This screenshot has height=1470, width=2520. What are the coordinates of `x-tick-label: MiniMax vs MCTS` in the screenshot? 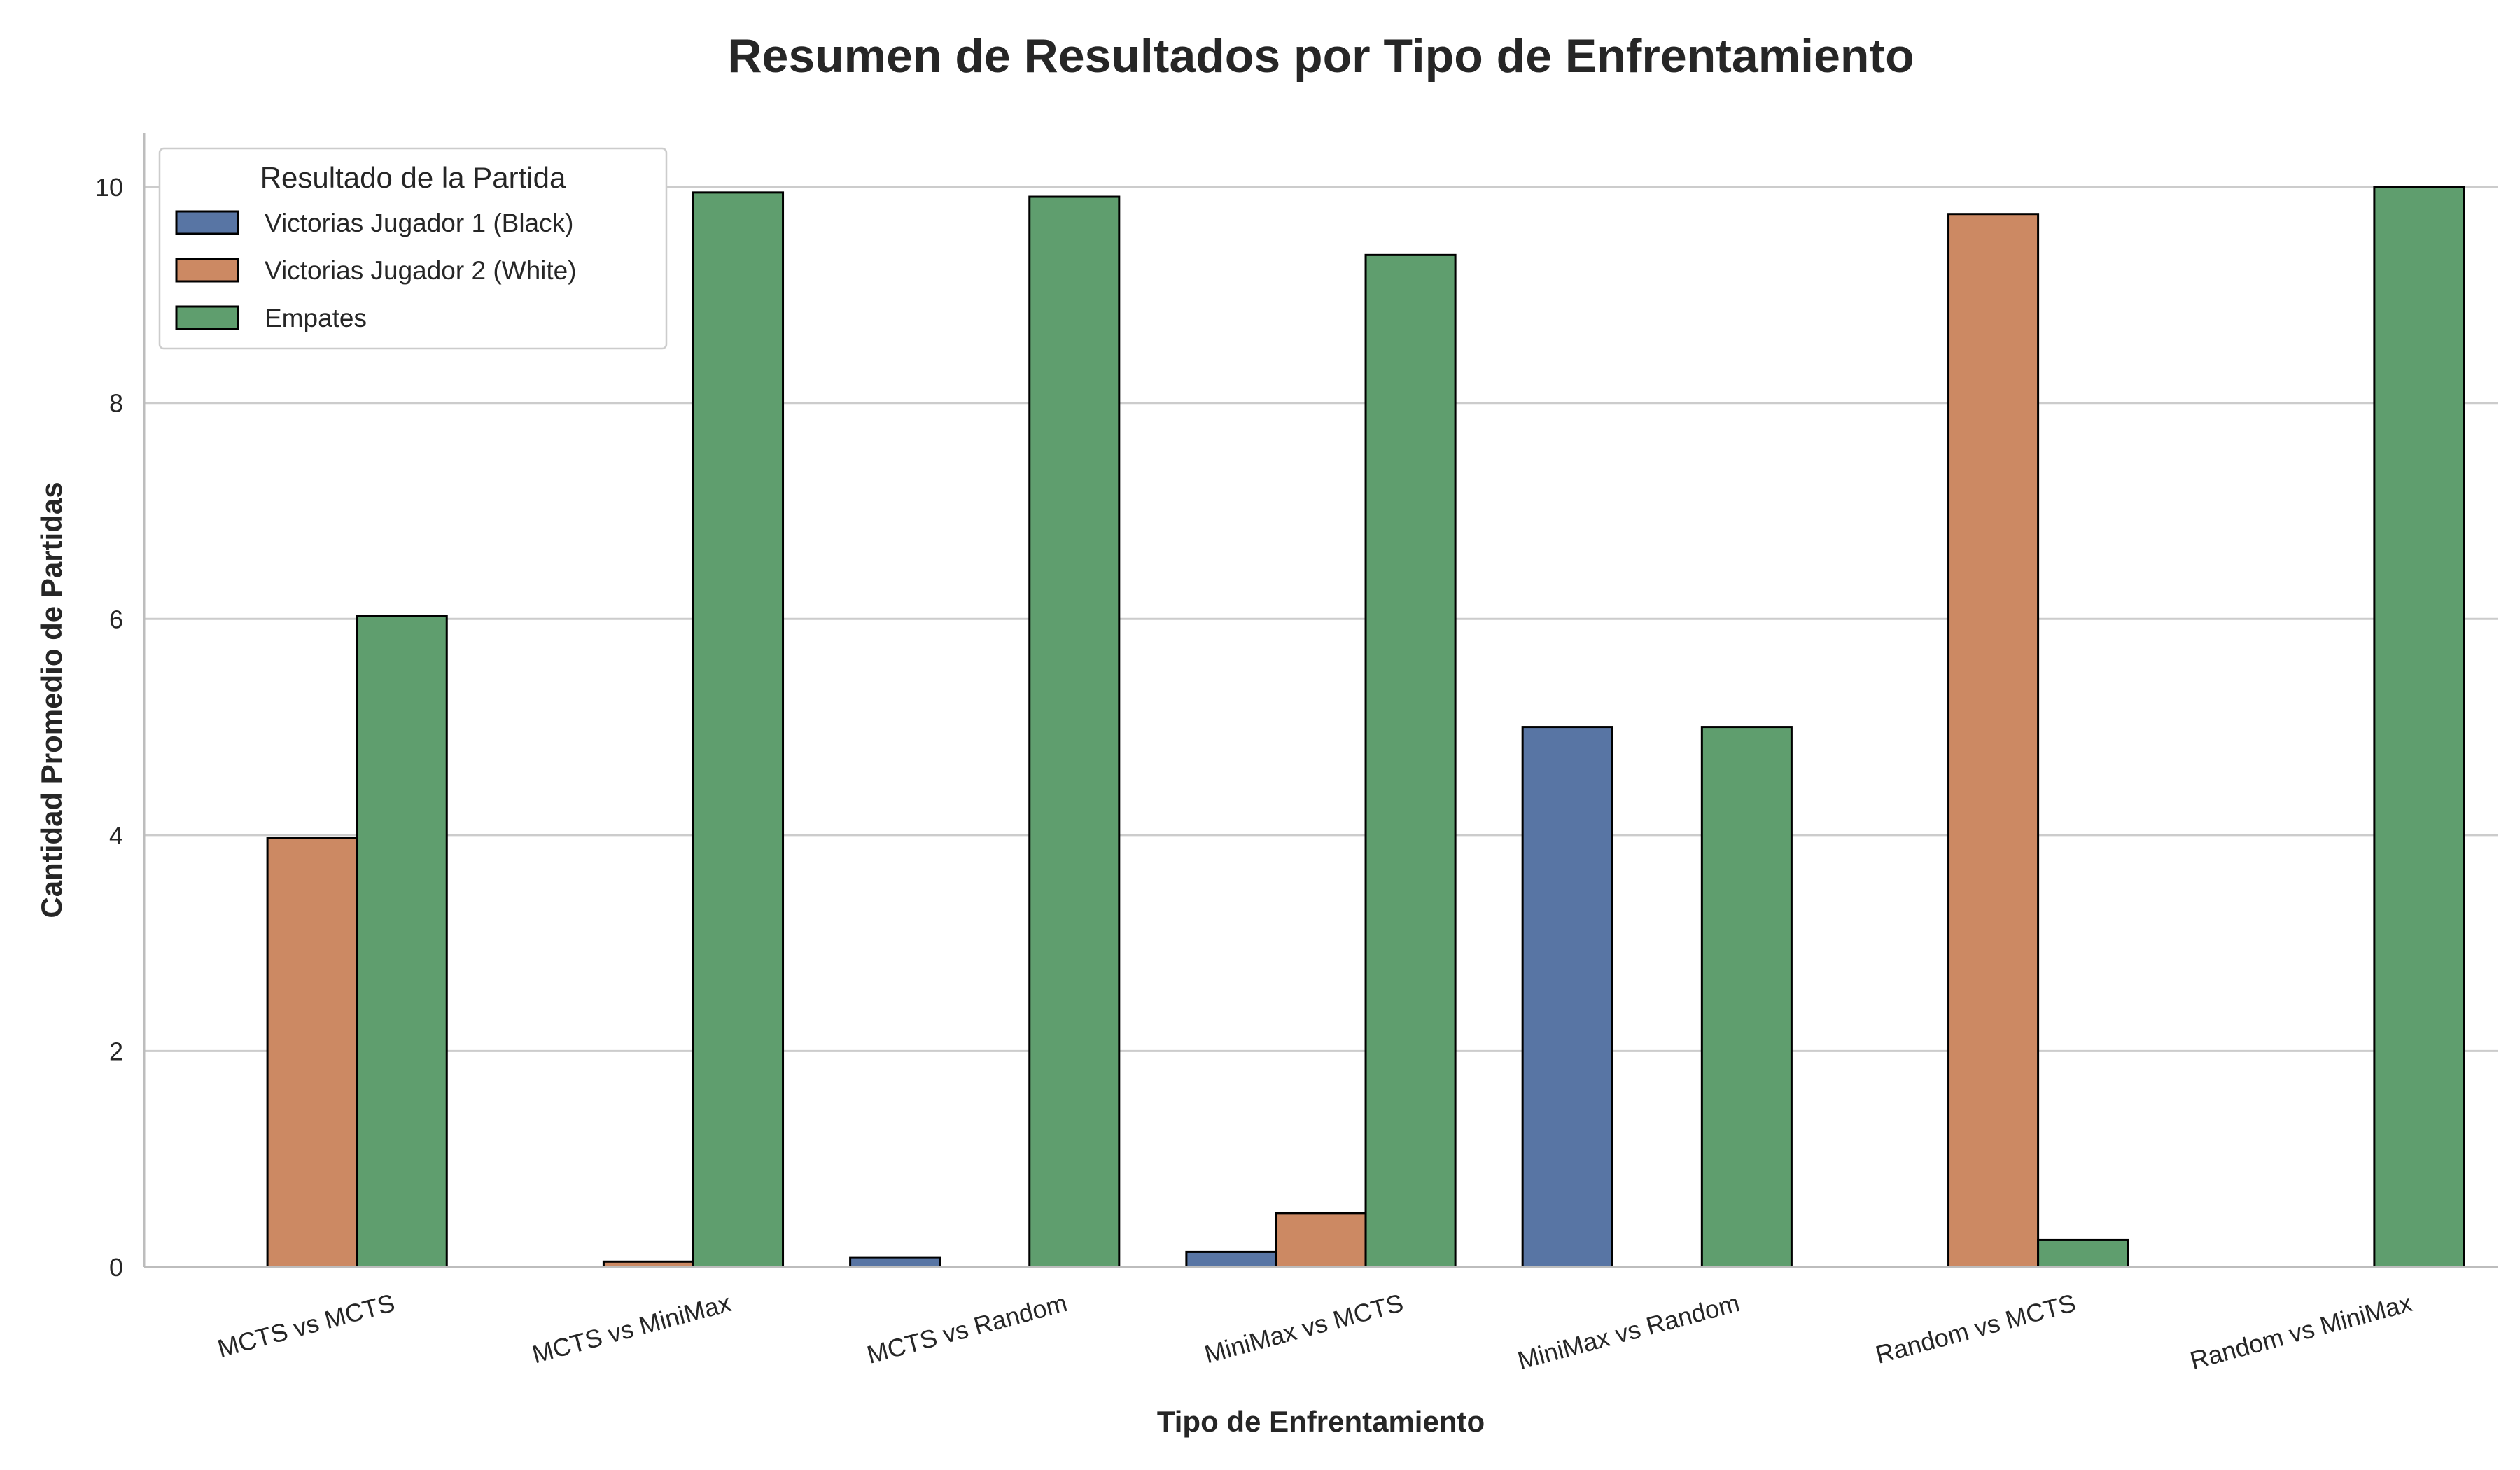 It's located at (1303, 1328).